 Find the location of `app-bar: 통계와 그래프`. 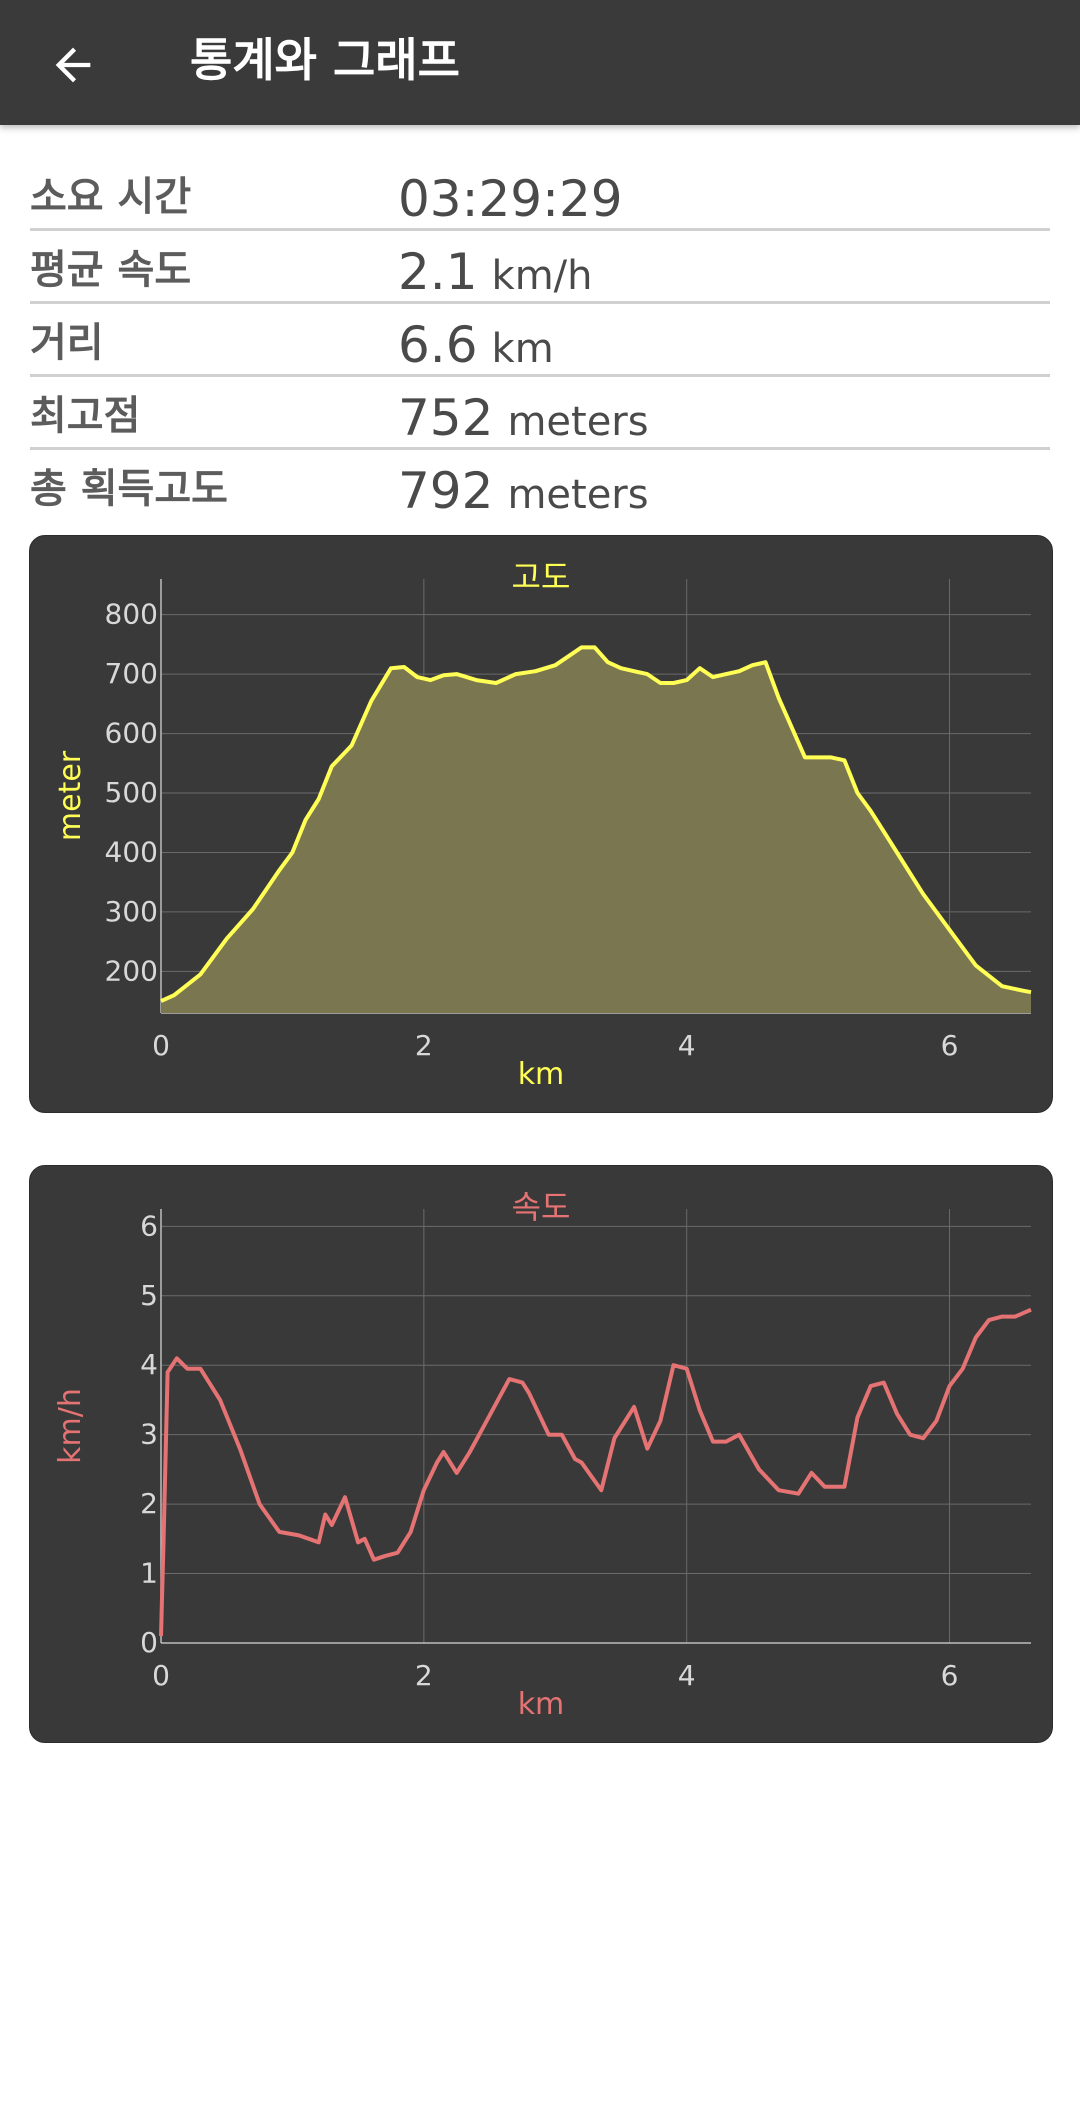

app-bar: 통계와 그래프 is located at coordinates (540, 62).